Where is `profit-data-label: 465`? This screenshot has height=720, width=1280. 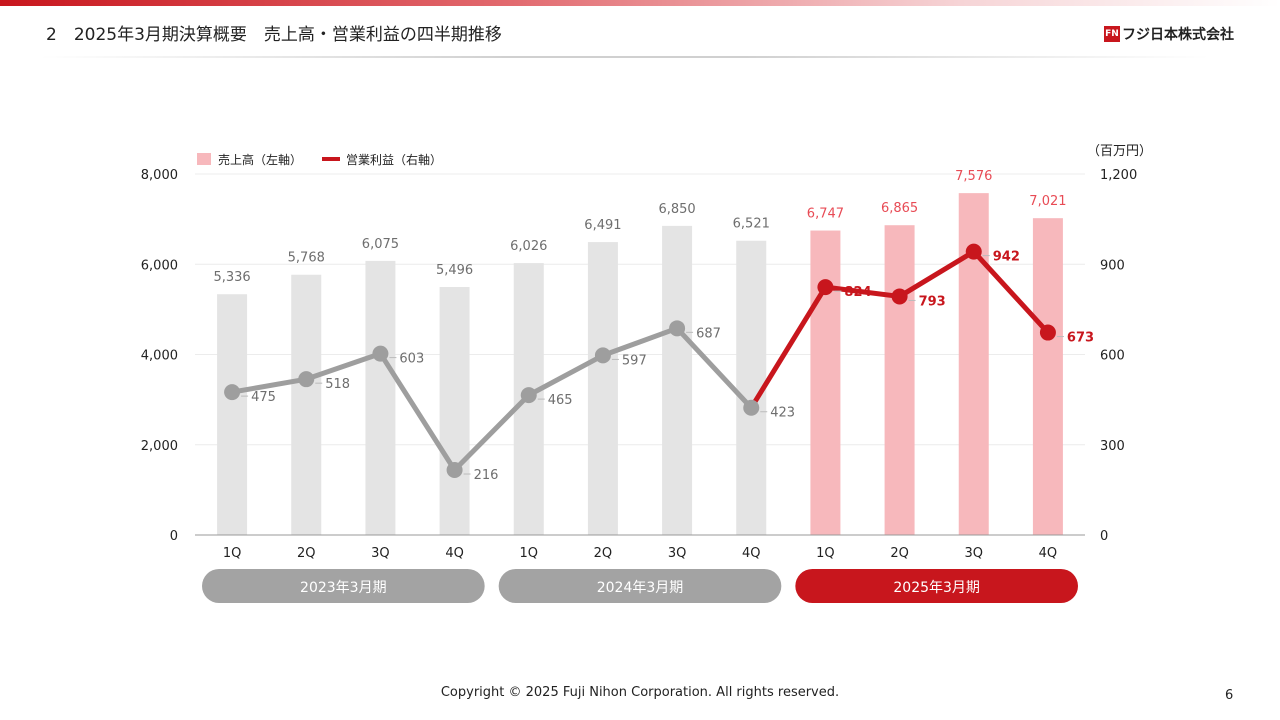
profit-data-label: 465 is located at coordinates (560, 400).